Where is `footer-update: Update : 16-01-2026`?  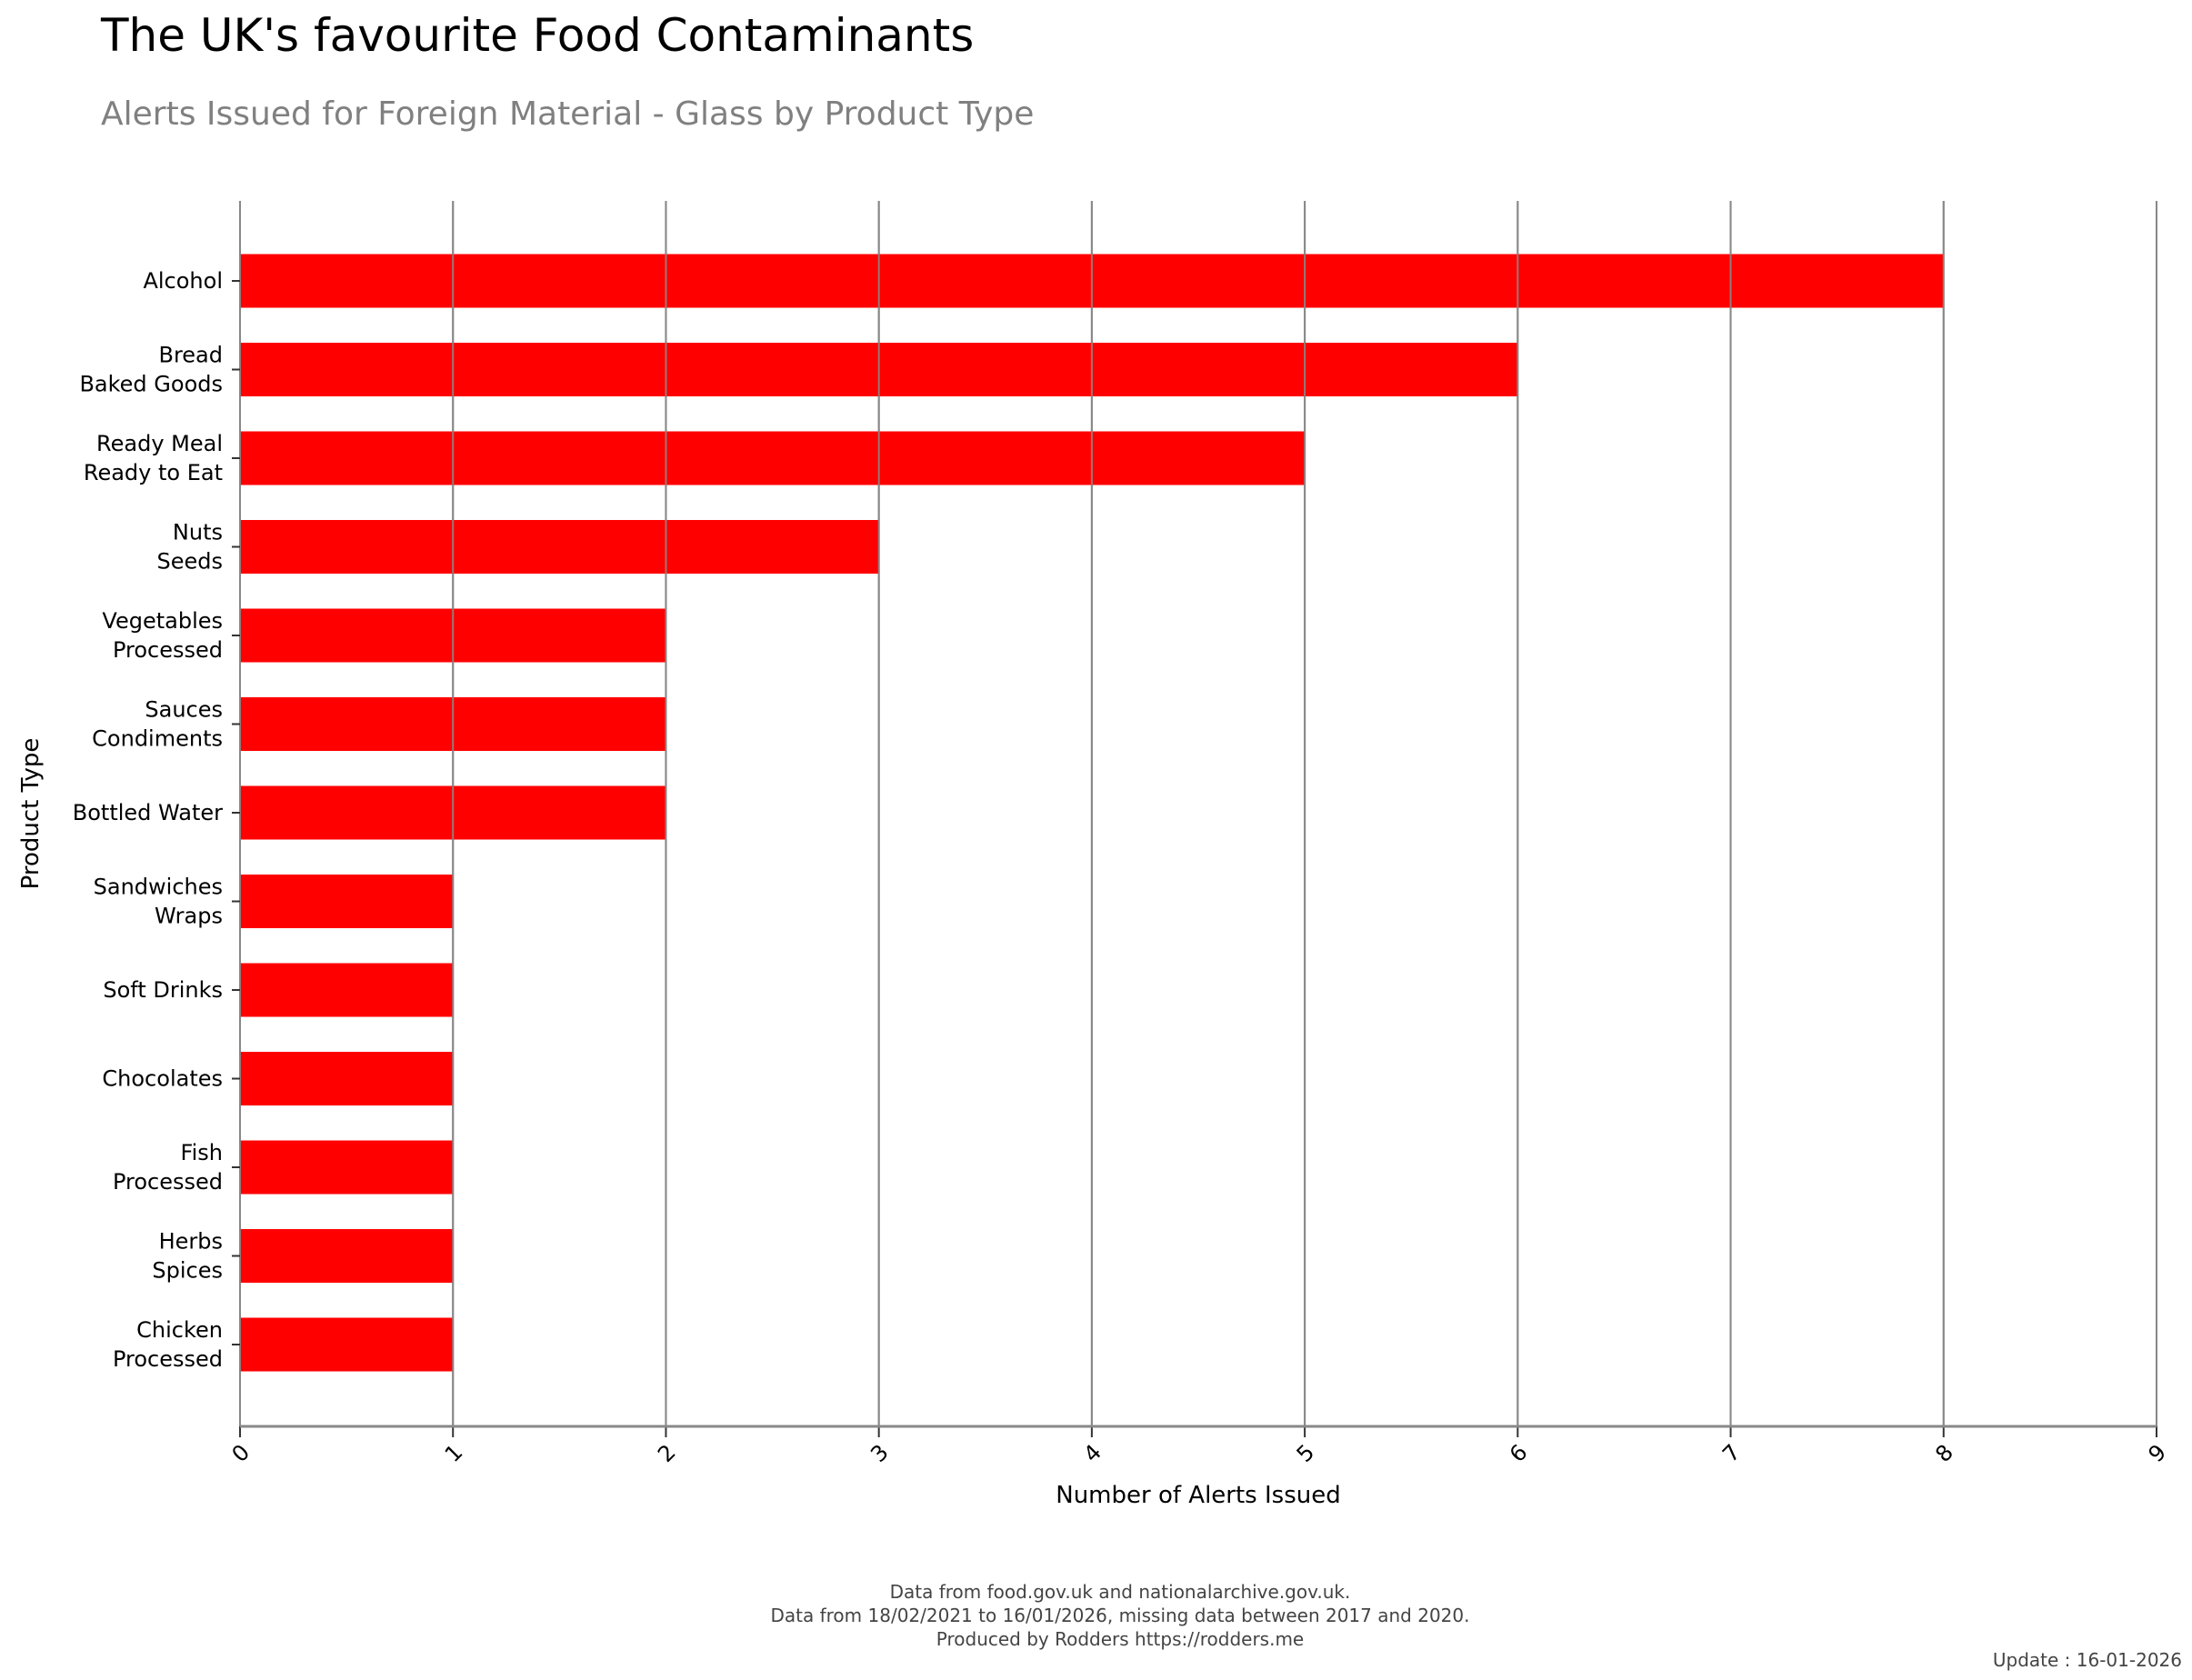 footer-update: Update : 16-01-2026 is located at coordinates (2088, 1660).